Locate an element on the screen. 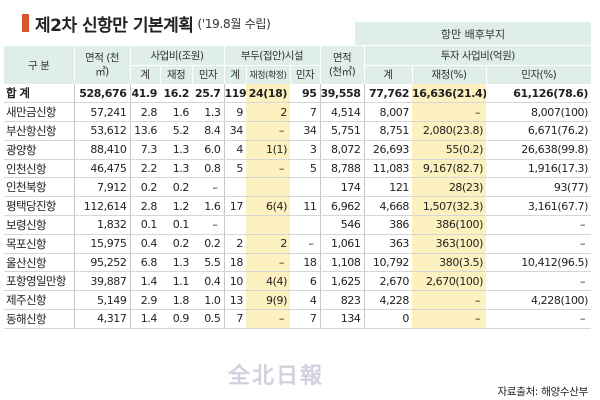 This screenshot has height=400, width=600. header-wharf-private: 민자 is located at coordinates (305, 74).